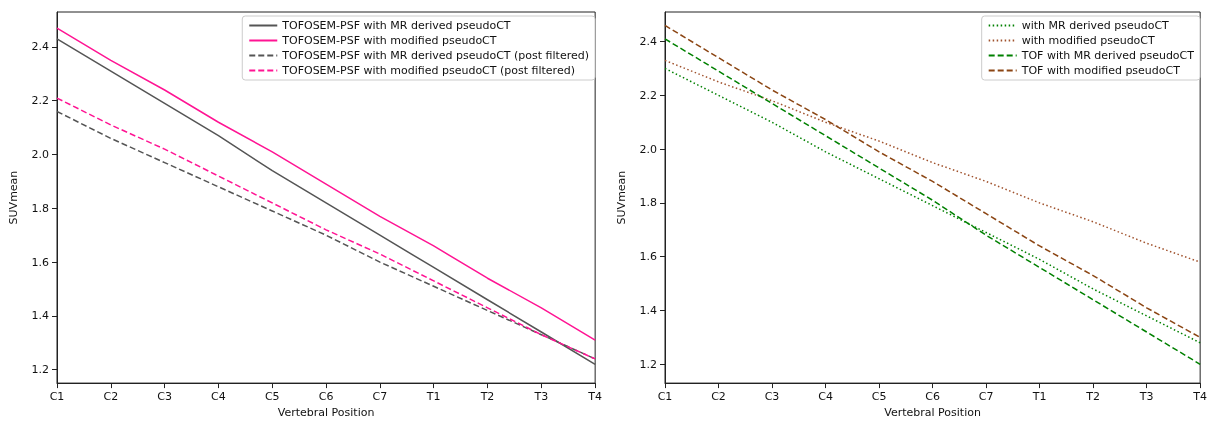  Describe the element at coordinates (1100, 70) in the screenshot. I see `legend-label: TOF with modified pseudoCT` at that location.